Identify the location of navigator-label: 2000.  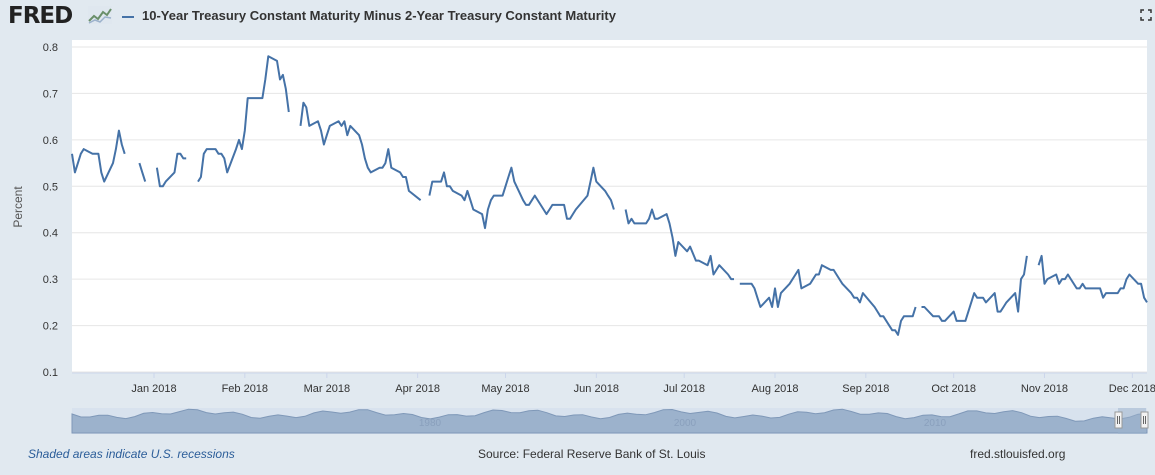
(685, 423).